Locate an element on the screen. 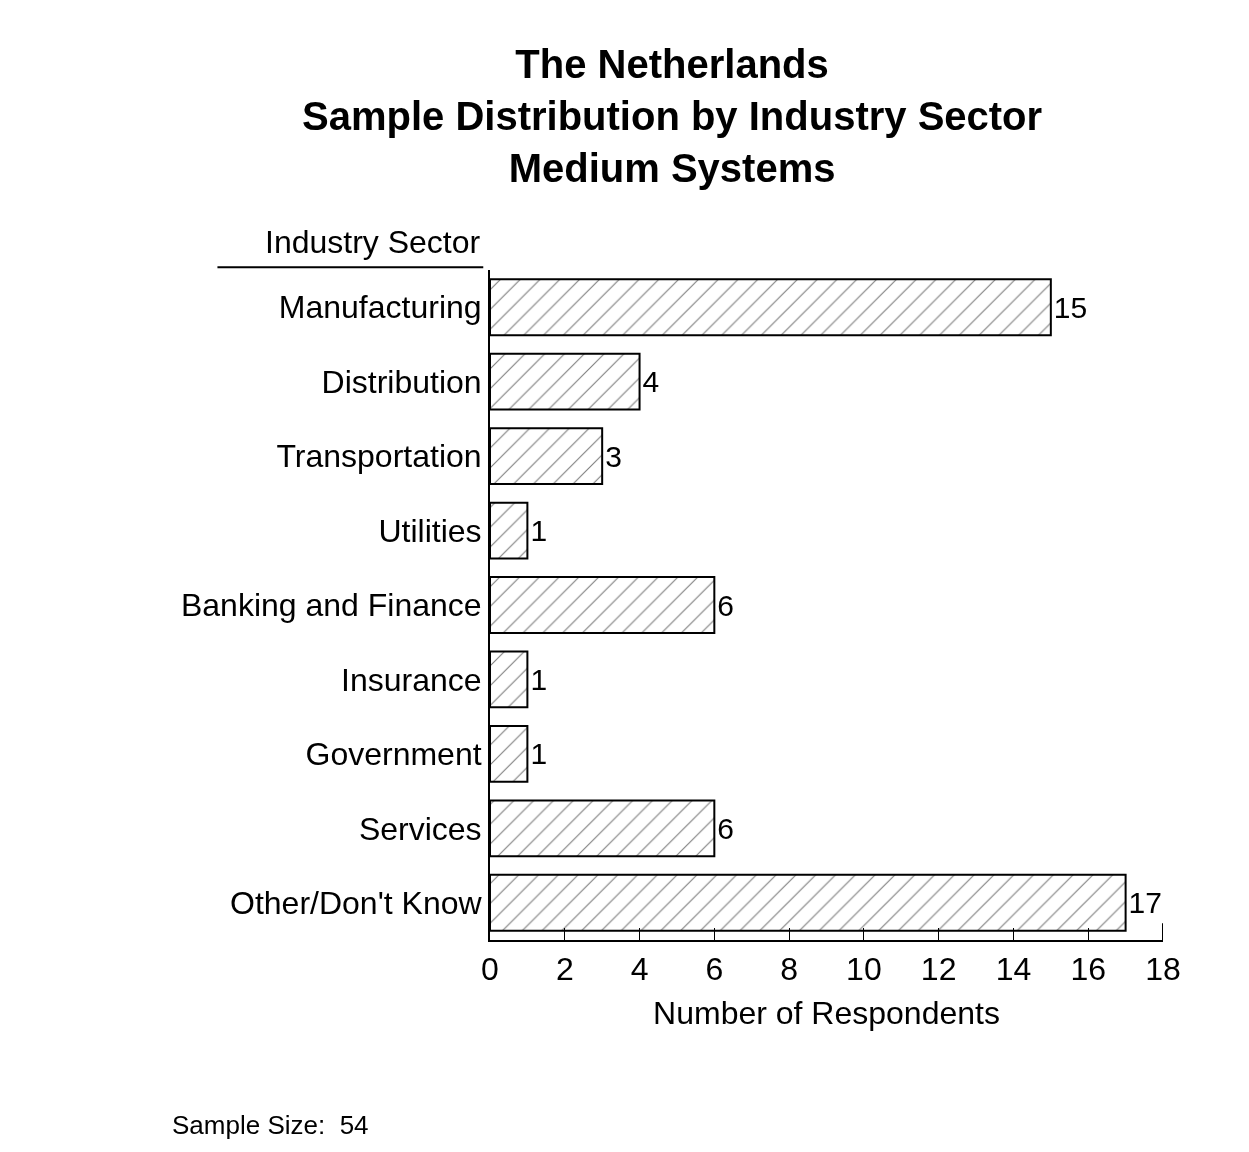 The height and width of the screenshot is (1152, 1249). y-tick-label: Utilities is located at coordinates (430, 530).